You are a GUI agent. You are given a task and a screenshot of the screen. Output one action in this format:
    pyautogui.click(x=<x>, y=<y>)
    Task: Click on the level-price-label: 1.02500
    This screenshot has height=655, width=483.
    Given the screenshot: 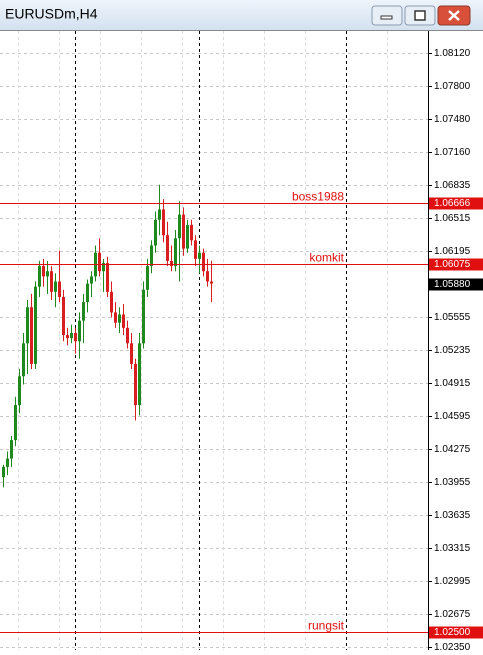 What is the action you would take?
    pyautogui.click(x=452, y=632)
    